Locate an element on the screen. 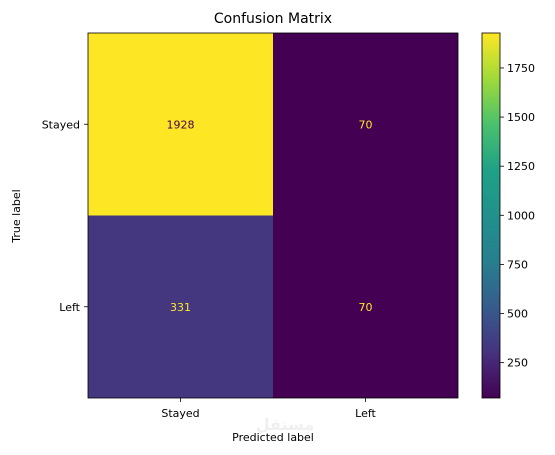 The image size is (555, 455). colorbar-ticks: 250 500 750 1000 1250 1500 1750 is located at coordinates (517, 216).